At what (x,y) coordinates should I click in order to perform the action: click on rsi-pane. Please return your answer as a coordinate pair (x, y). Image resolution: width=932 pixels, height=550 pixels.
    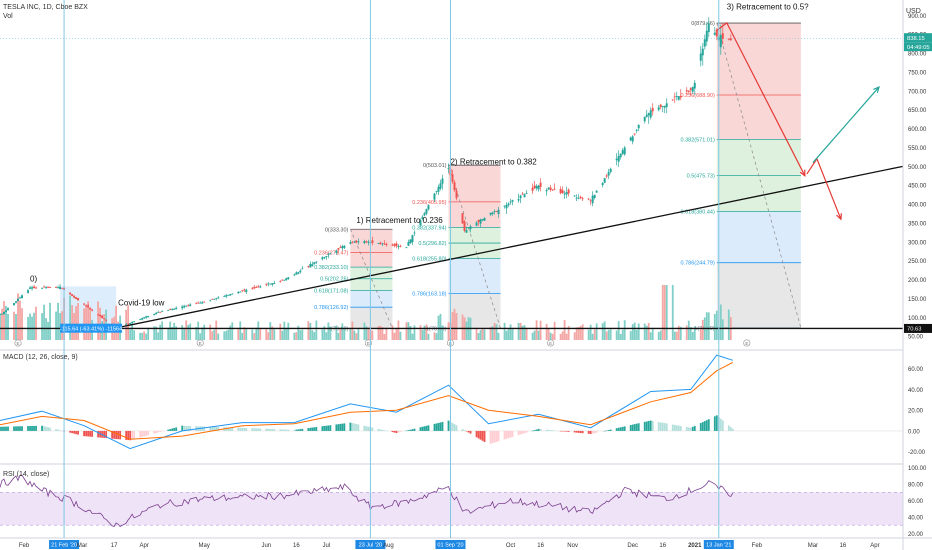
    Looking at the image, I should click on (451, 501).